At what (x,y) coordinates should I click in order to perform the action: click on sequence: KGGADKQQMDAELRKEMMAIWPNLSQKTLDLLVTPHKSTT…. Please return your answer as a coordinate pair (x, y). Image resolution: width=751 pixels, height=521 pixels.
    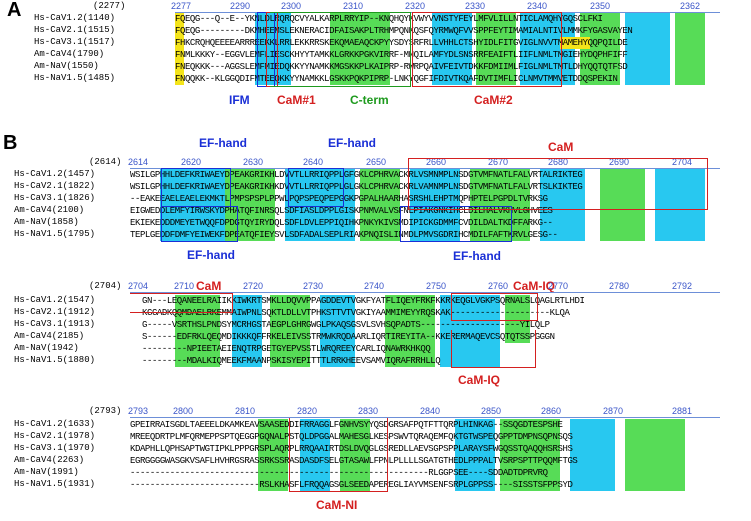
    Looking at the image, I should click on (356, 313).